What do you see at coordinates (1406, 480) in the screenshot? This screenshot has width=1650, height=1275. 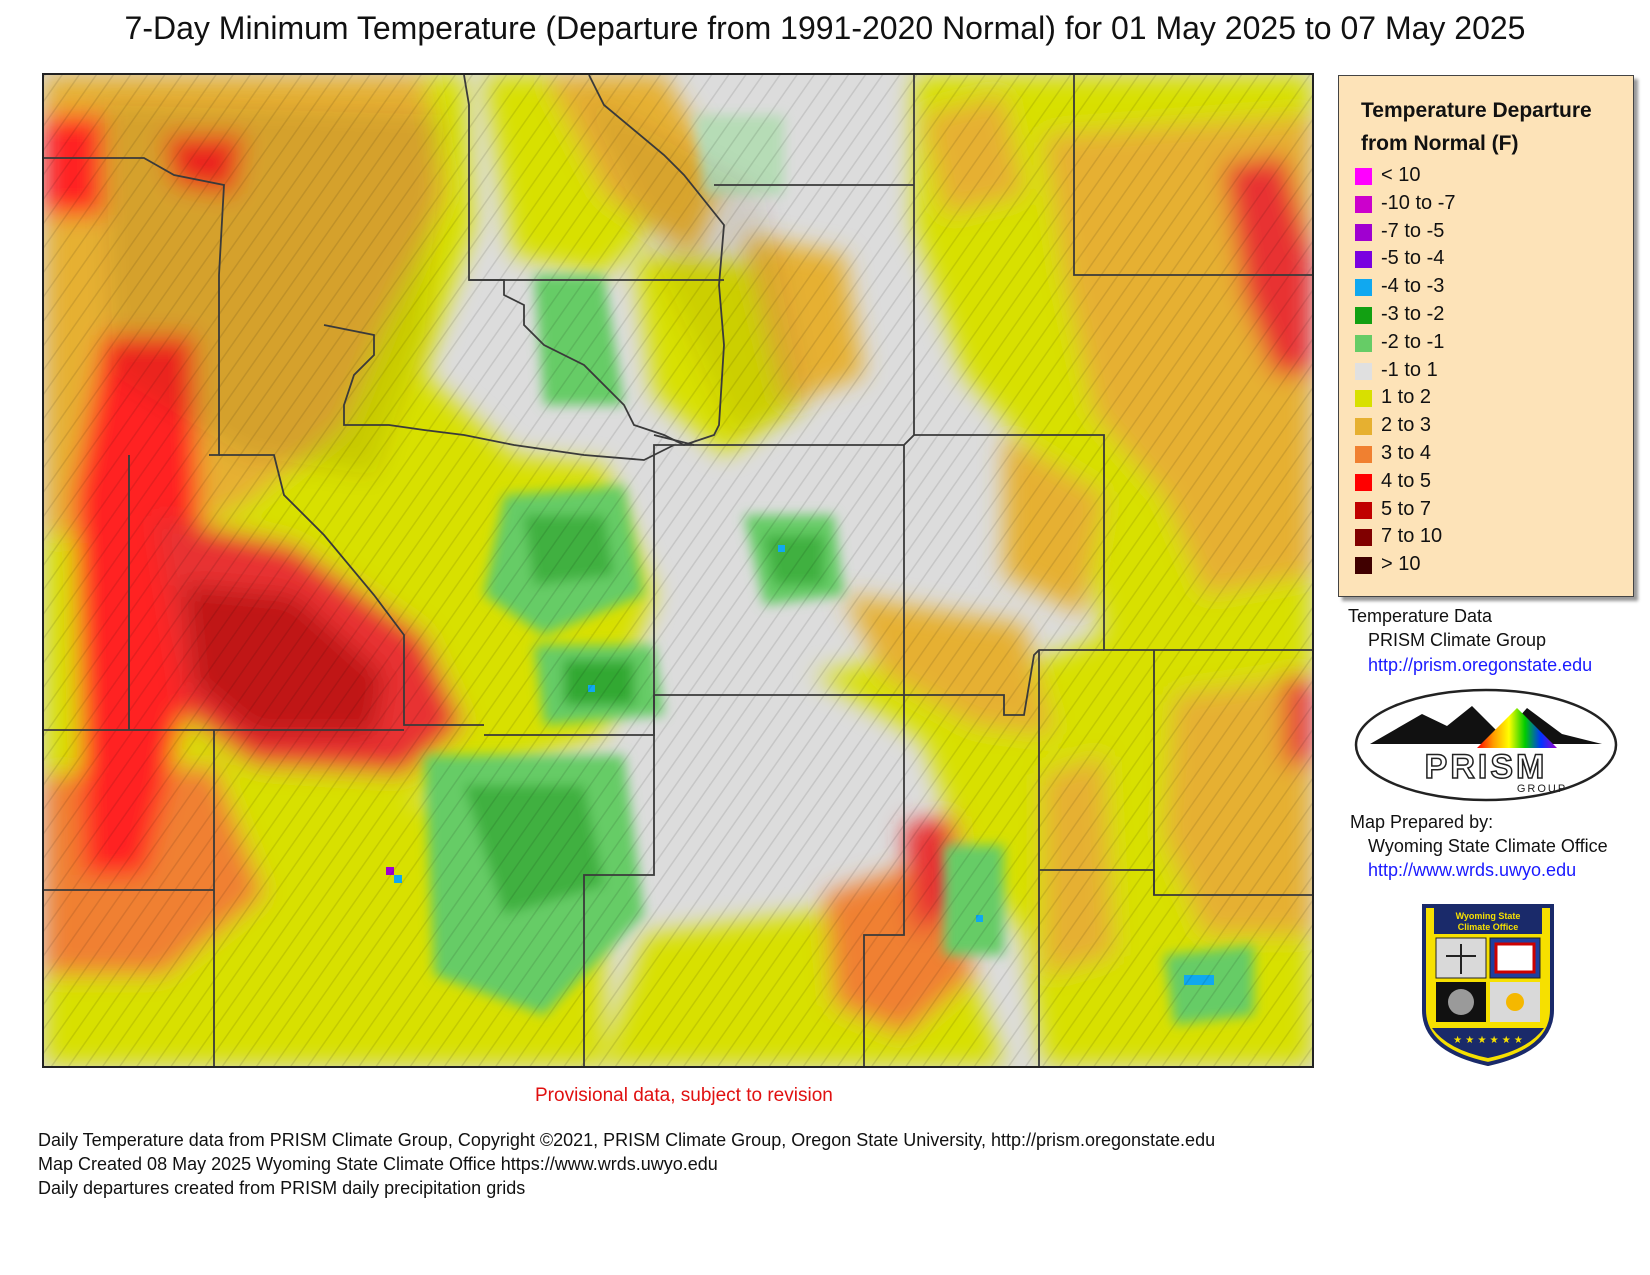 I see `legend-label: 4 to 5` at bounding box center [1406, 480].